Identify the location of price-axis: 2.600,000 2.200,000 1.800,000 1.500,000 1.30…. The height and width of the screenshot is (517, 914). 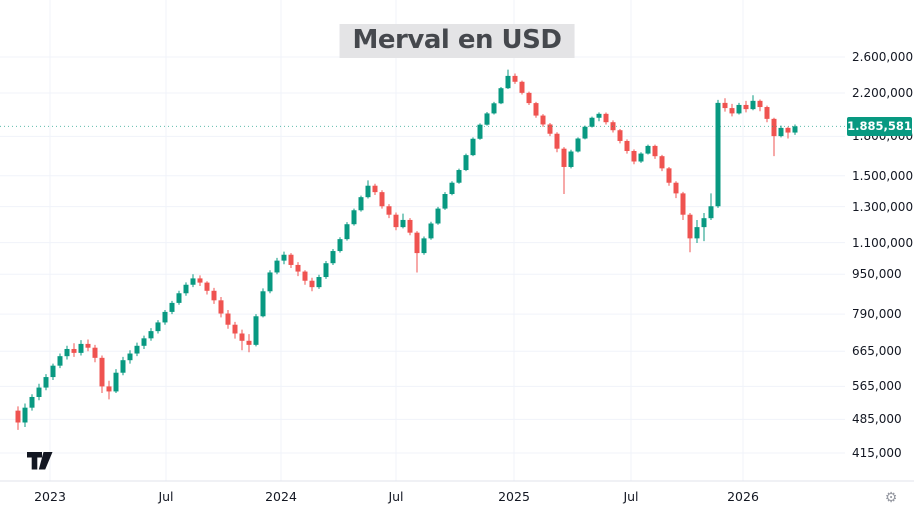
(879, 240).